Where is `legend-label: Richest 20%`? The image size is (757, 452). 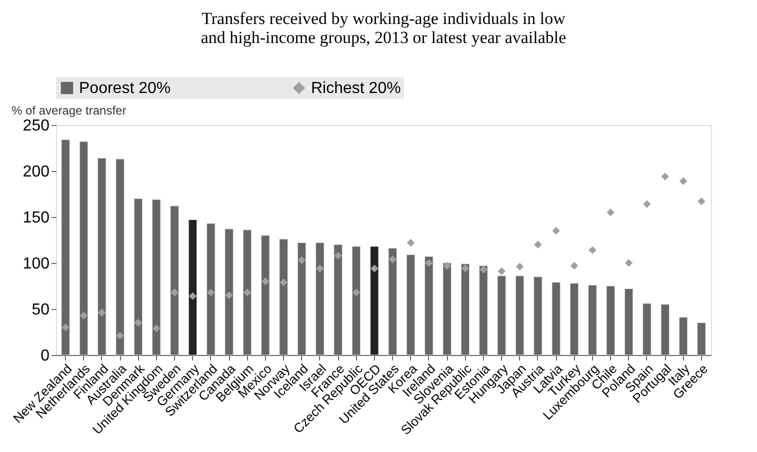
legend-label: Richest 20% is located at coordinates (356, 88).